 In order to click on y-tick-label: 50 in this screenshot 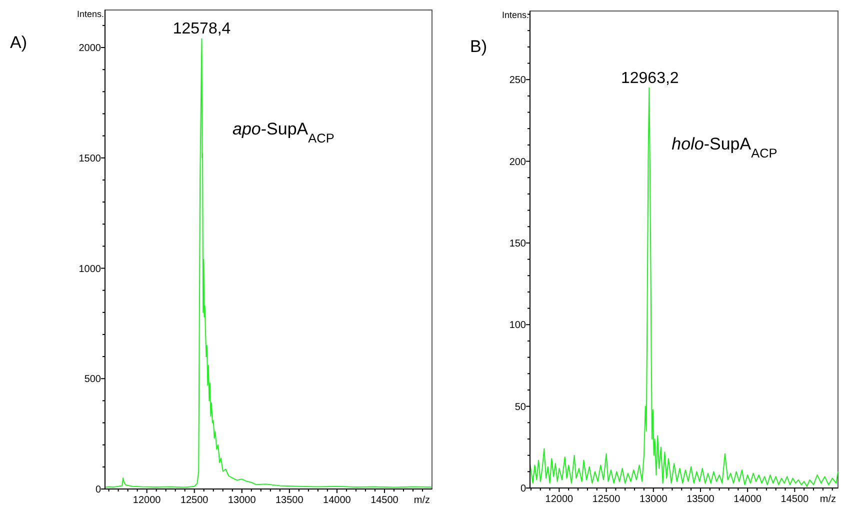, I will do `click(520, 407)`.